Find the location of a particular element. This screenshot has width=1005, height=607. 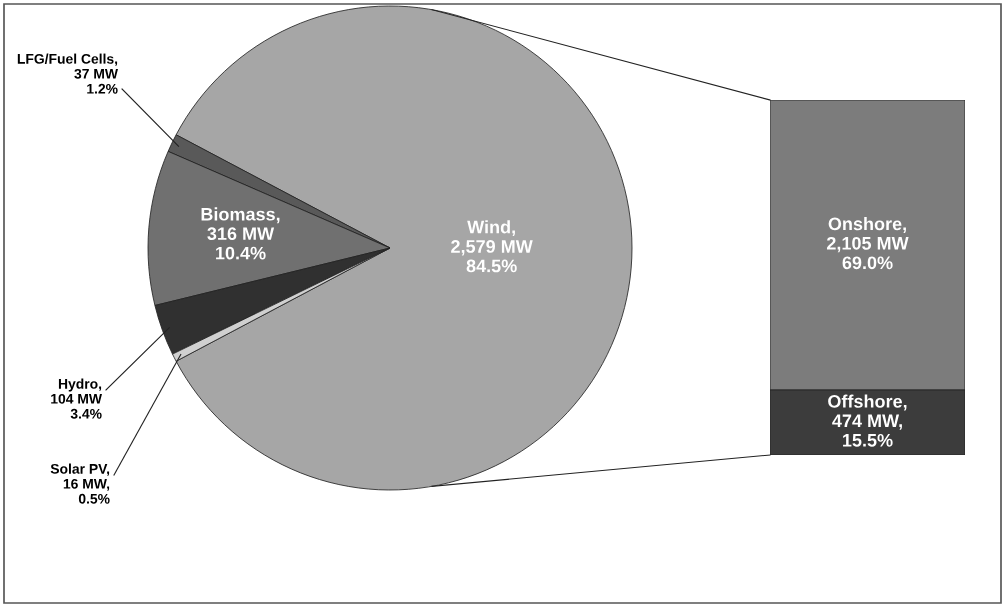

slice-label: Biomass, 316 MW 10.4% is located at coordinates (240, 233).